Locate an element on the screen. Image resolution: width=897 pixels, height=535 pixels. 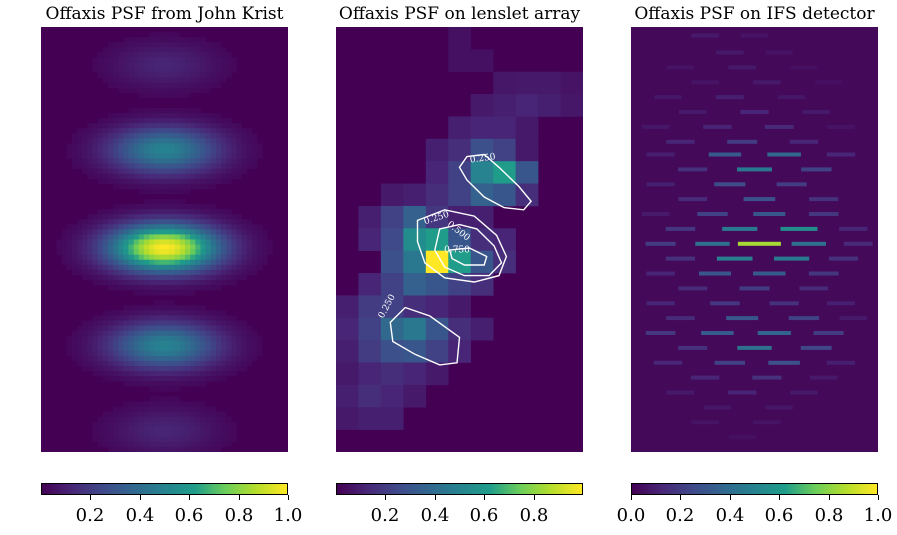
colorbar-tick-label: 1.0 is located at coordinates (288, 515).